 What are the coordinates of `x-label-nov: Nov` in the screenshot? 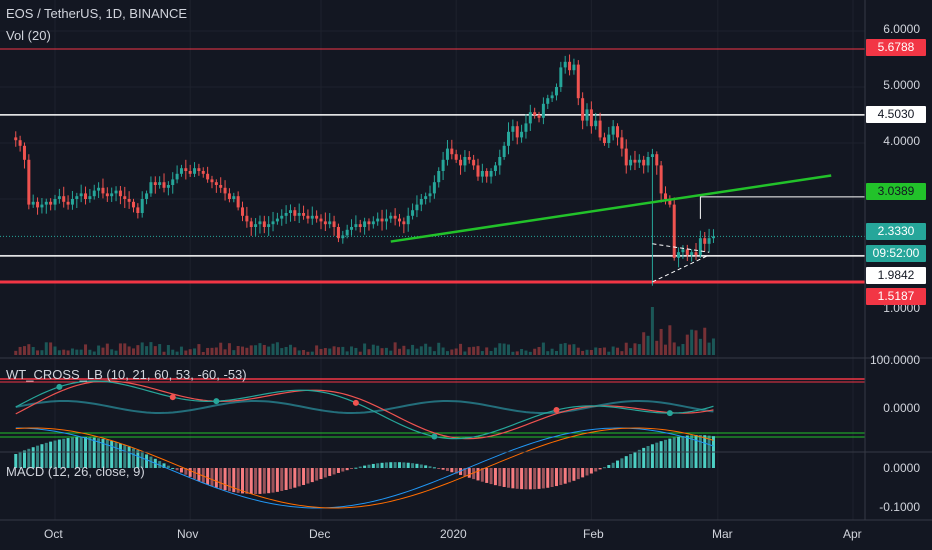 It's located at (188, 534).